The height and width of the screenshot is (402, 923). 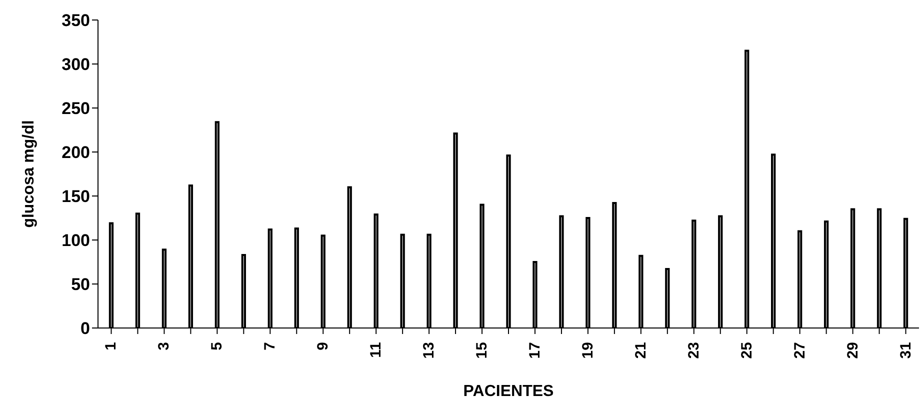 What do you see at coordinates (76, 196) in the screenshot?
I see `y-tick-label: 150` at bounding box center [76, 196].